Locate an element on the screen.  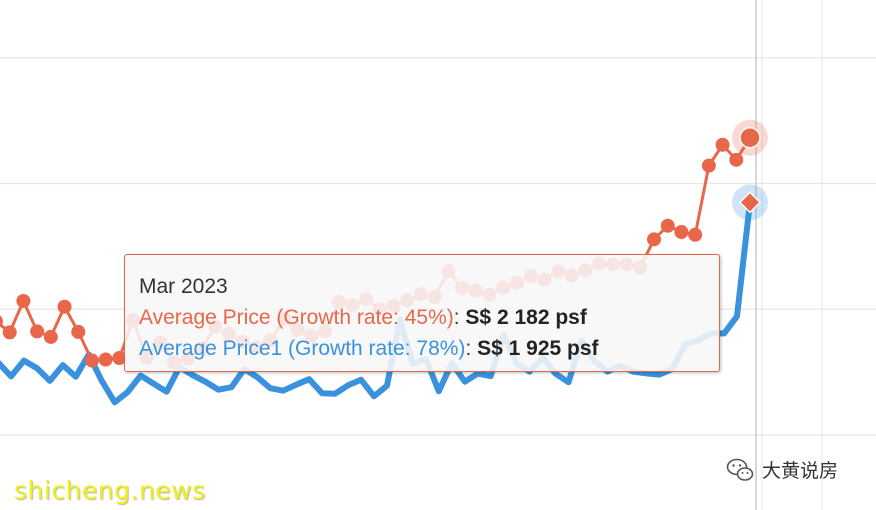
crosshair is located at coordinates (789, 255).